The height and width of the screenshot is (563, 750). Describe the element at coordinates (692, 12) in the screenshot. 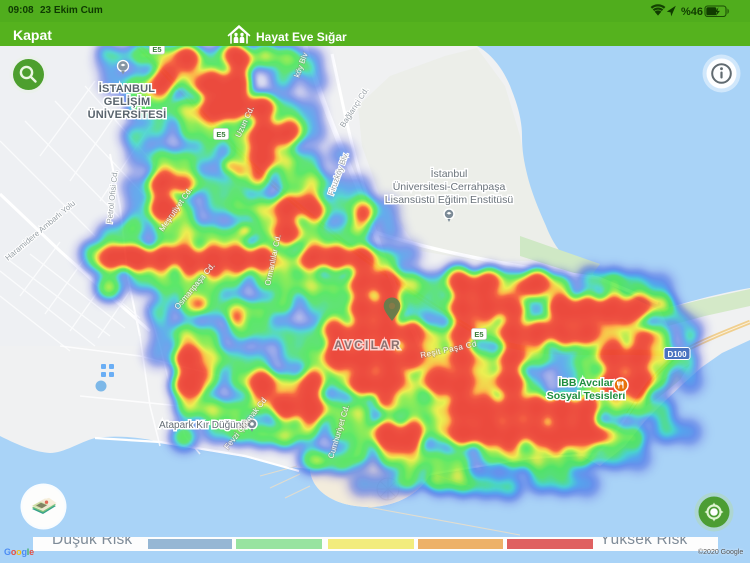

I see `svg-text: %46` at that location.